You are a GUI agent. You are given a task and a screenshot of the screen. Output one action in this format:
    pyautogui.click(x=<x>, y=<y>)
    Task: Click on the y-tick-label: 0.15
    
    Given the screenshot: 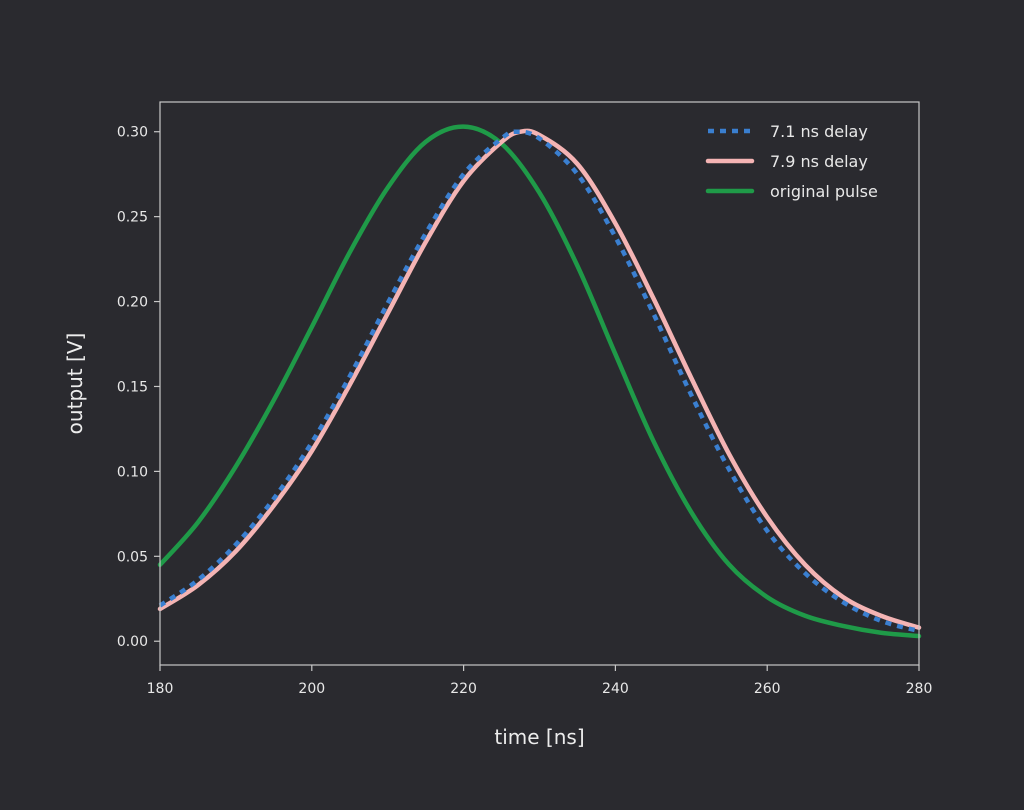 What is the action you would take?
    pyautogui.click(x=132, y=387)
    